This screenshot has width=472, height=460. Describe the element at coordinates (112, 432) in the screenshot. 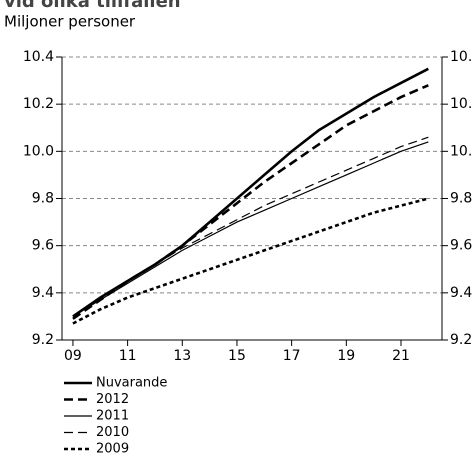

I see `legend-label: 2010` at that location.